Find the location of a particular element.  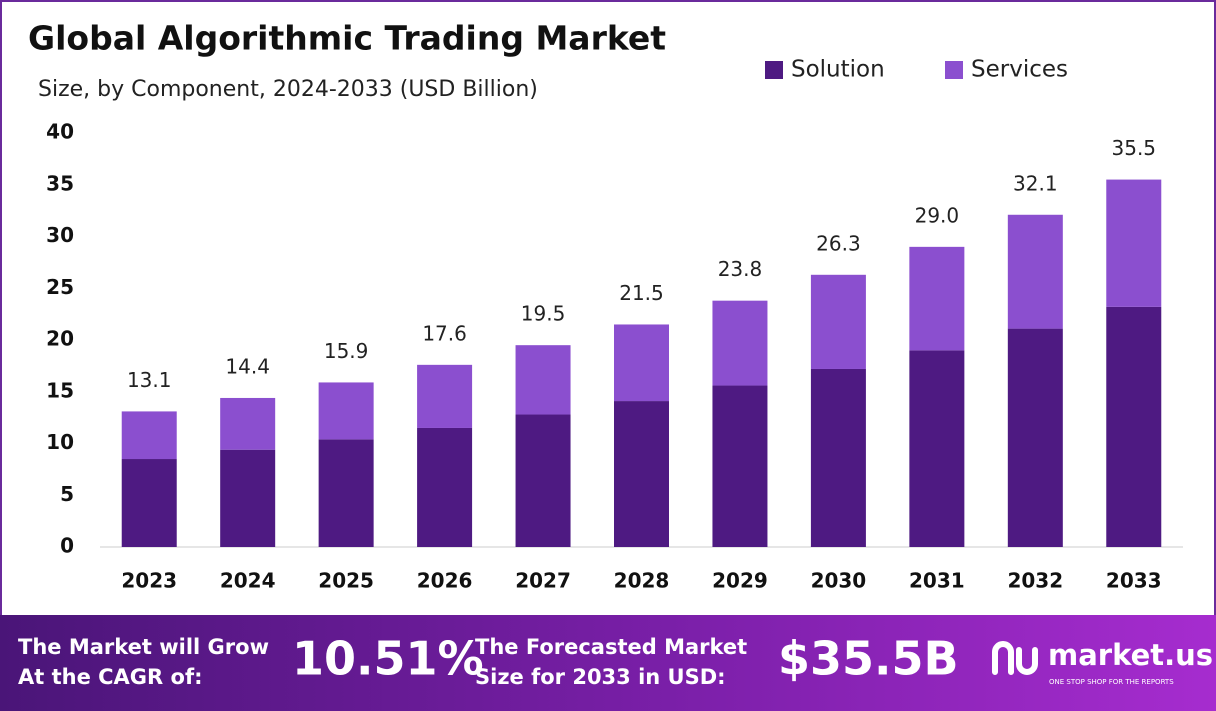

logo-icon is located at coordinates (1015, 658).